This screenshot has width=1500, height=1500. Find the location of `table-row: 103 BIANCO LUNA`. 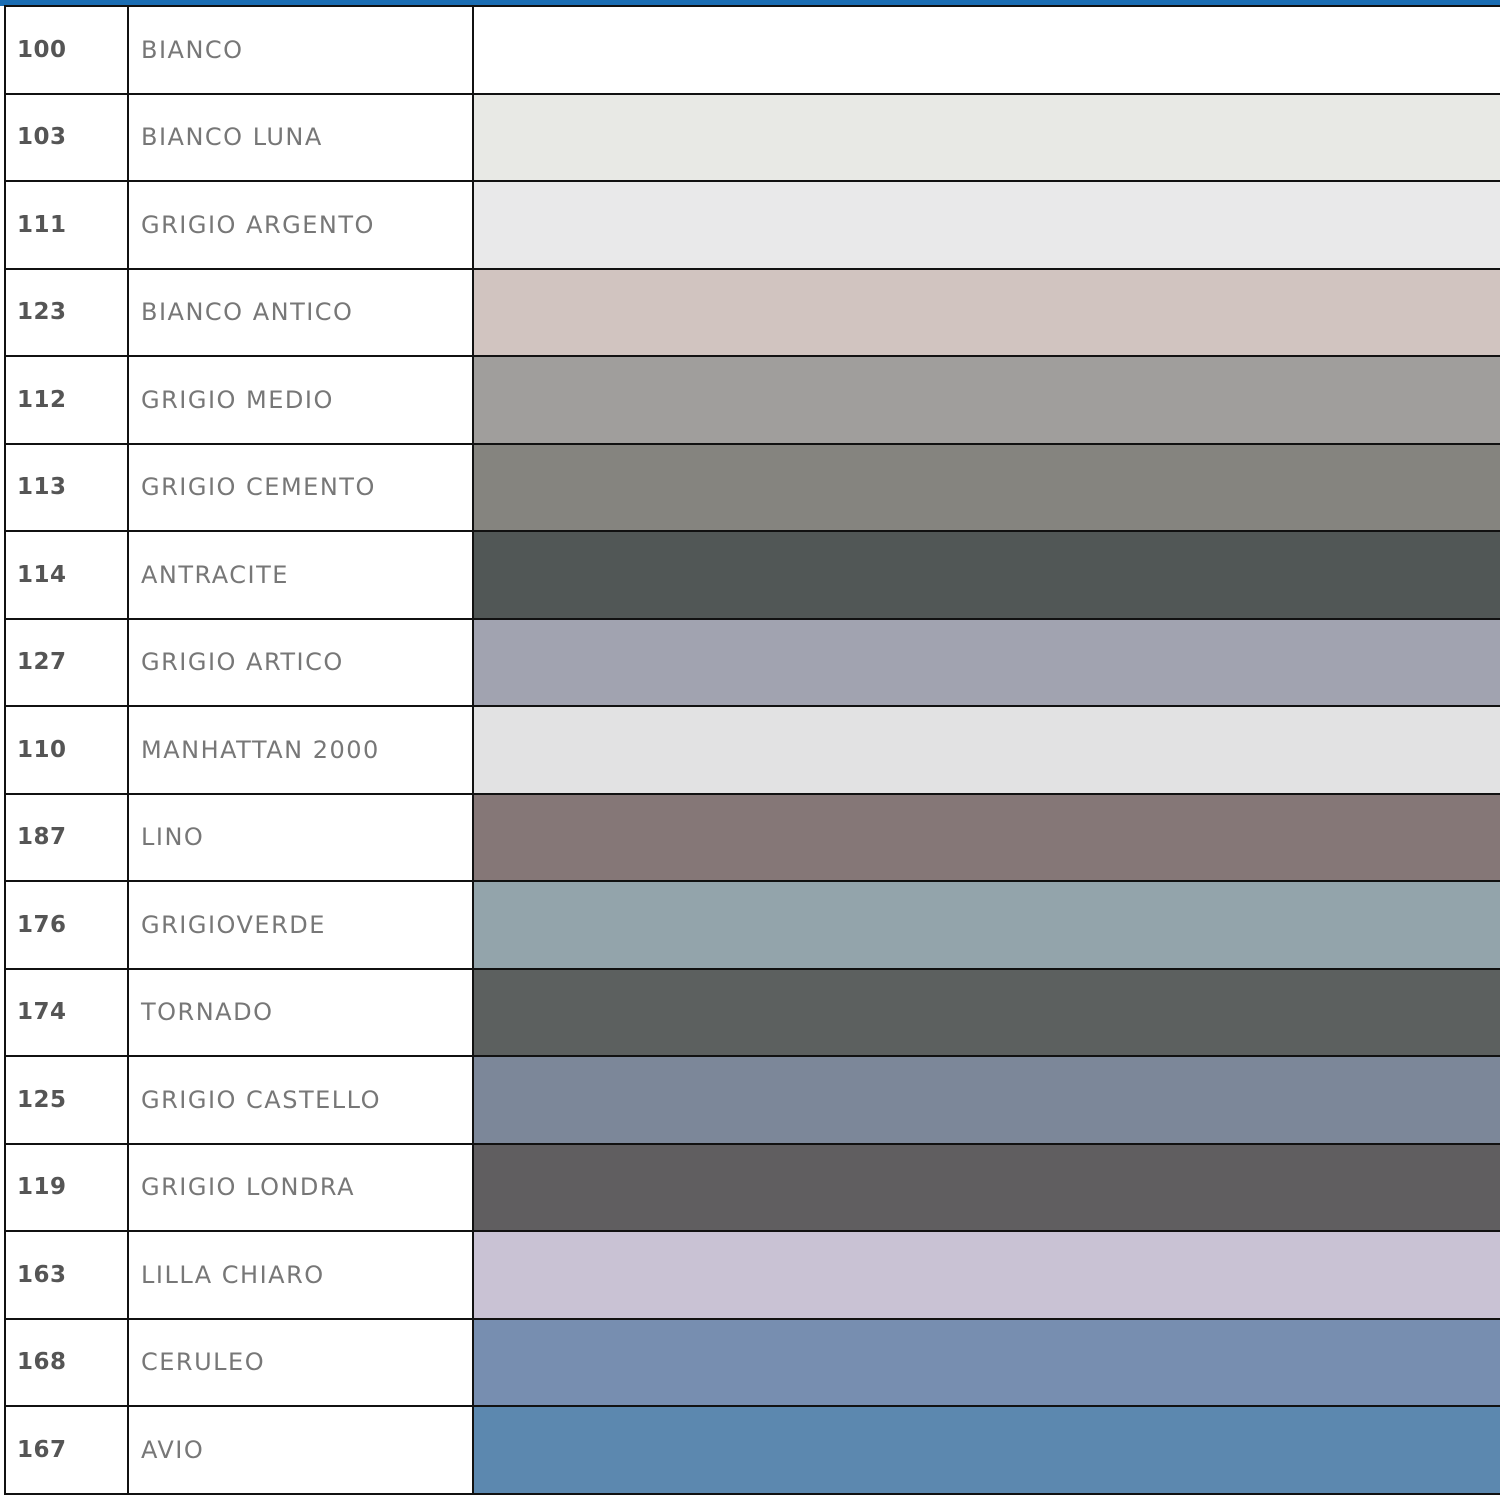

table-row: 103 BIANCO LUNA is located at coordinates (753, 138).